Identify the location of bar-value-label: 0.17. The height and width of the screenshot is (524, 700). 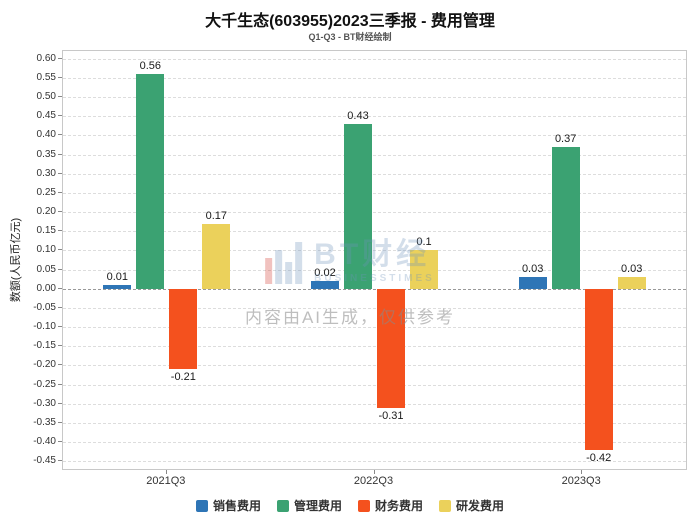
(216, 215).